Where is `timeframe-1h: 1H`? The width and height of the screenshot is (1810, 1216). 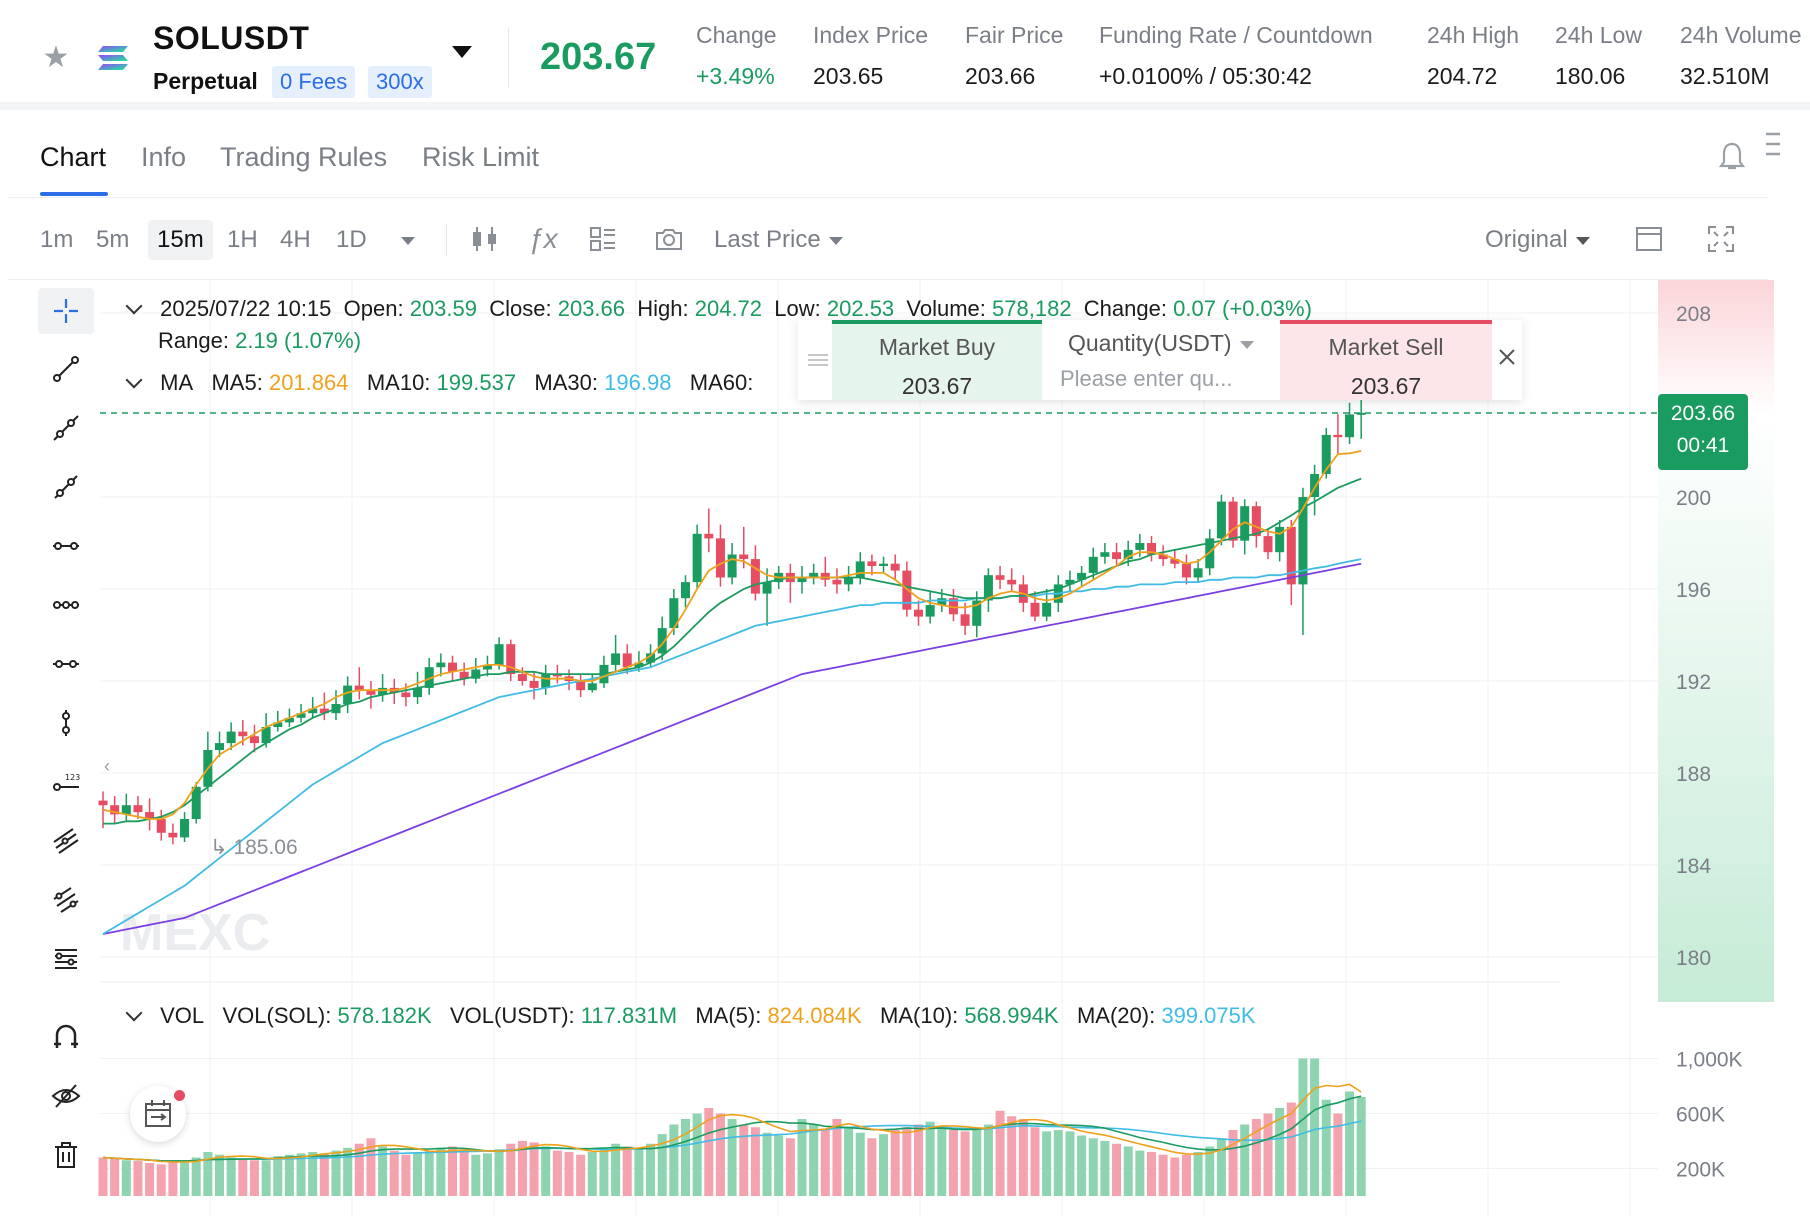
timeframe-1h: 1H is located at coordinates (242, 239).